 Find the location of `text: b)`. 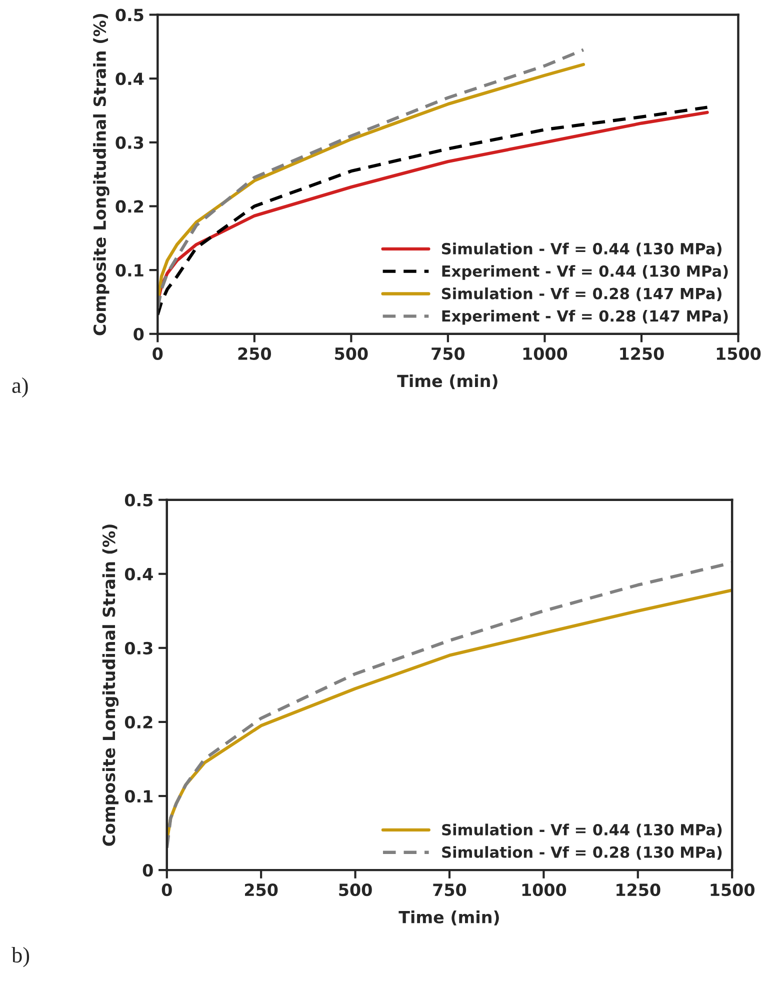

text: b) is located at coordinates (21, 957).